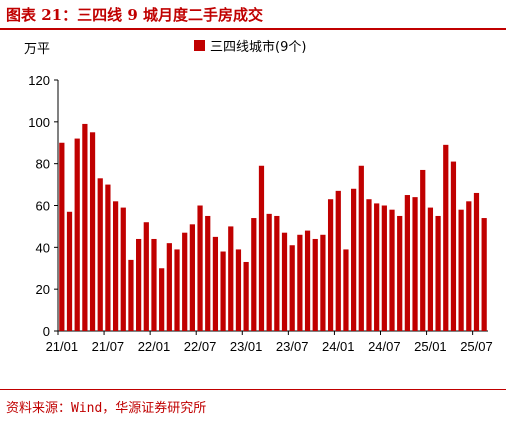 This screenshot has width=506, height=421. Describe the element at coordinates (43, 164) in the screenshot. I see `y-tick-label: 80` at that location.